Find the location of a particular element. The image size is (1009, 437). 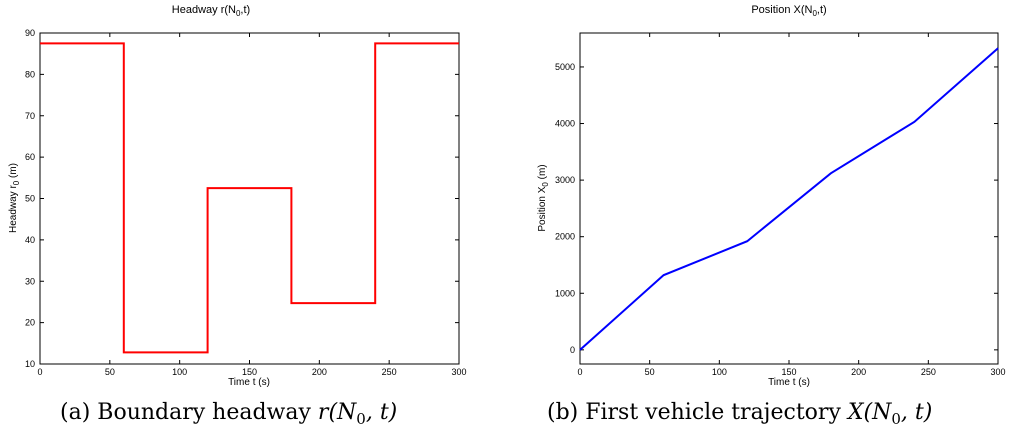

chart-a-y-tick-label: 30 is located at coordinates (30, 281).